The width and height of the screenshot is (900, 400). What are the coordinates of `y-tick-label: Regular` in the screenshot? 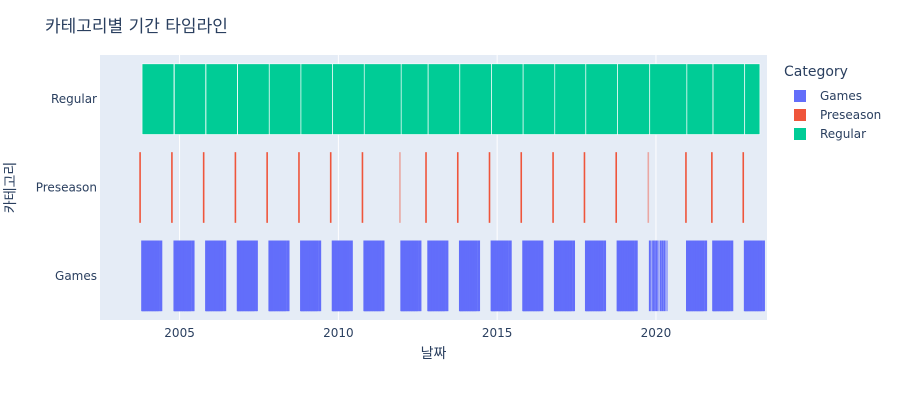 It's located at (74, 99).